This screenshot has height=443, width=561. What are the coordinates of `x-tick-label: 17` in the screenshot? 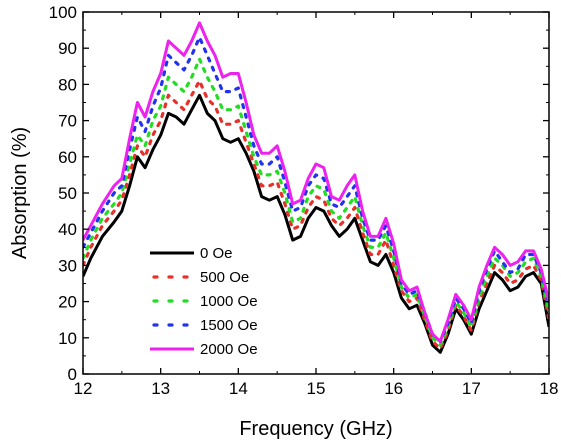 It's located at (471, 388).